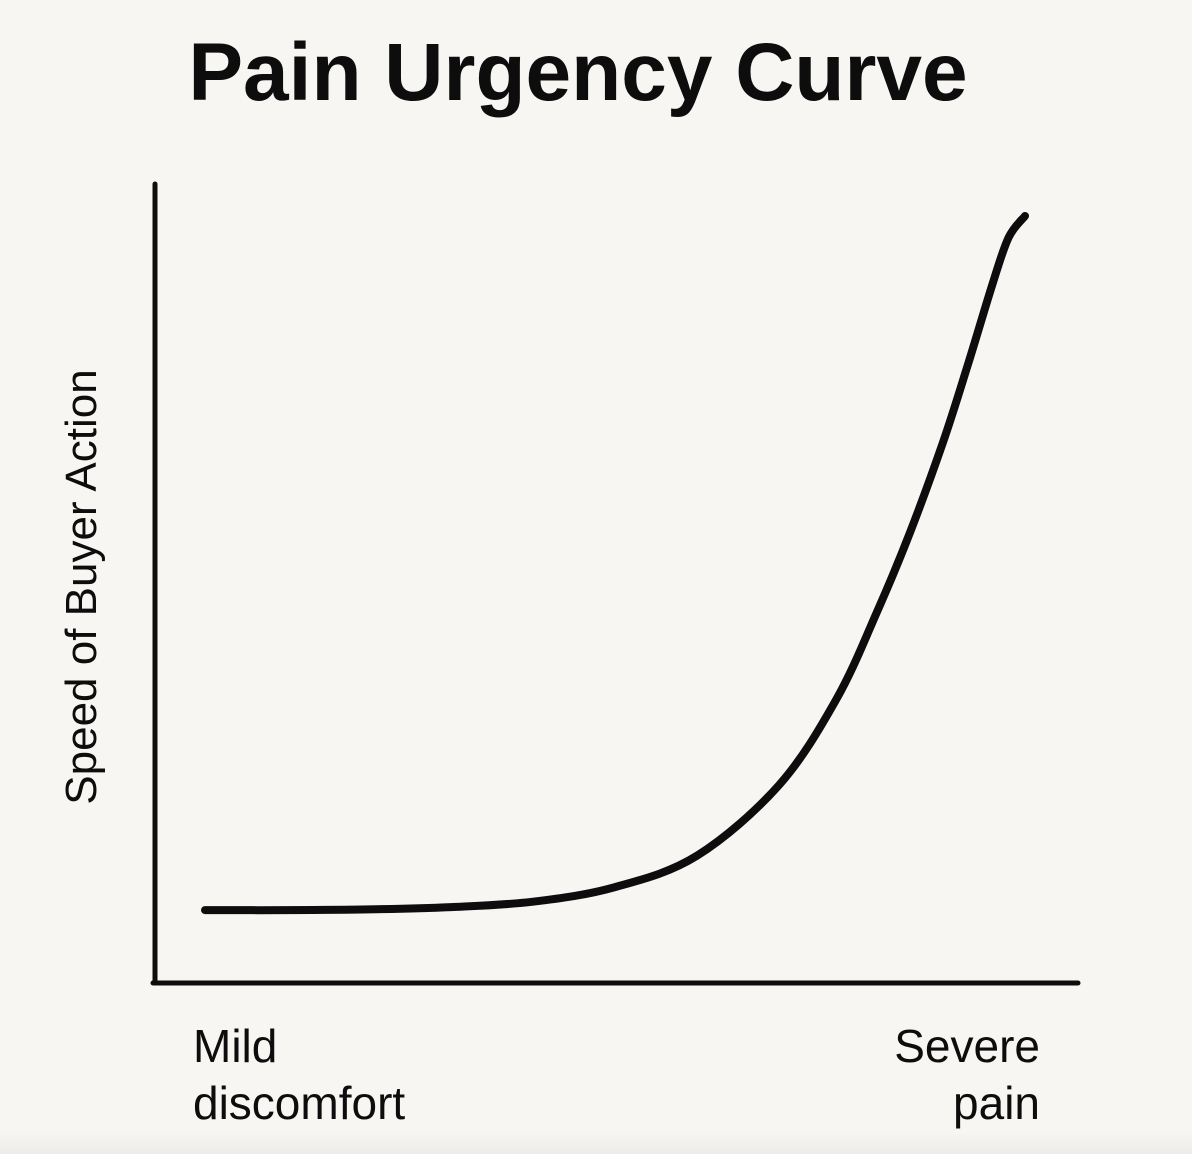  Describe the element at coordinates (996, 1103) in the screenshot. I see `x-tick-label-right-line2: pain` at that location.